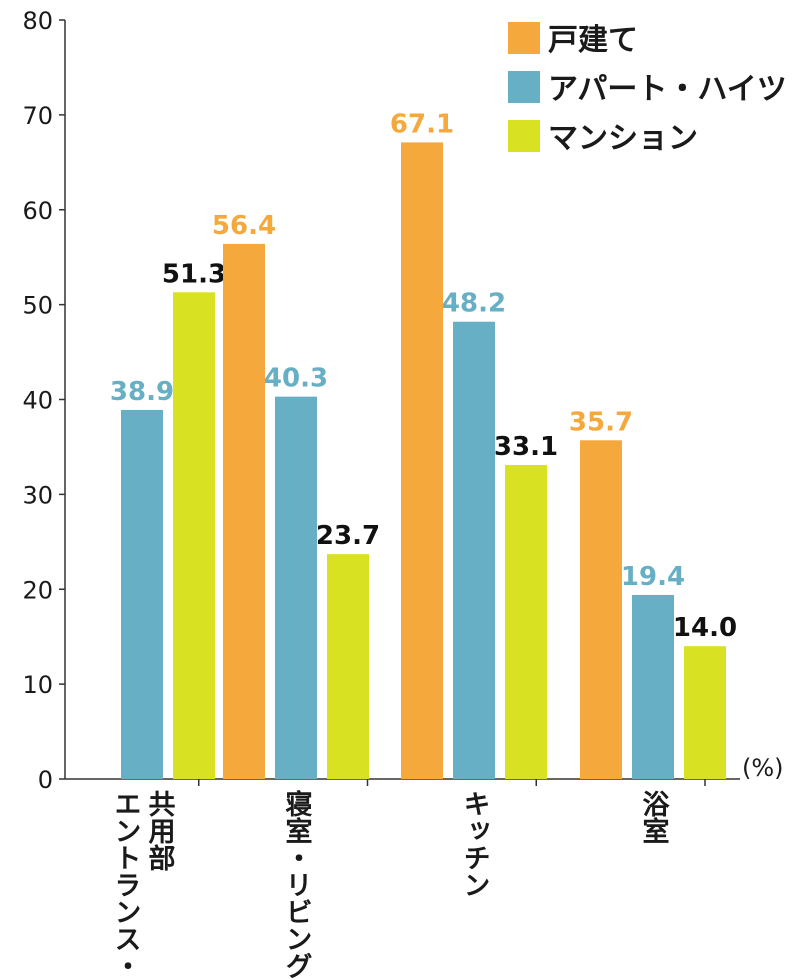 This screenshot has height=980, width=803. Describe the element at coordinates (601, 422) in the screenshot. I see `data-label: 35.7` at that location.